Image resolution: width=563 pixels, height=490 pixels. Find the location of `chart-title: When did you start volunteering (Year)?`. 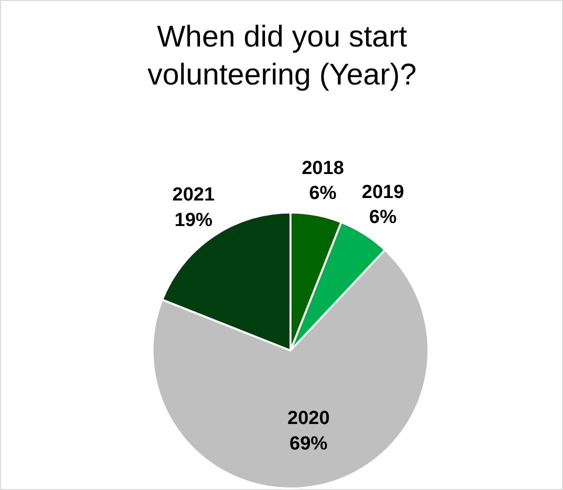

chart-title: When did you start volunteering (Year)? is located at coordinates (282, 56).